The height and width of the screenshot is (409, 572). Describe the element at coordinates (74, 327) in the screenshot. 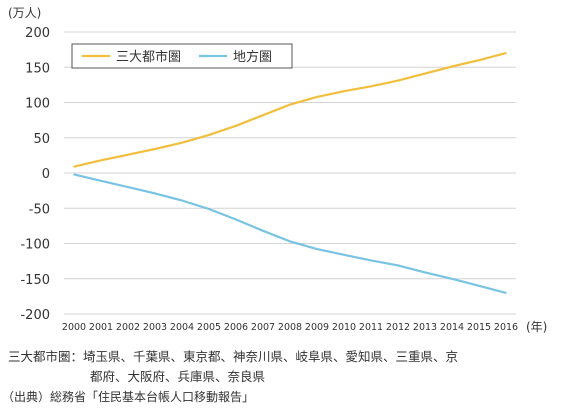

I see `x-tick-label: 2000` at that location.